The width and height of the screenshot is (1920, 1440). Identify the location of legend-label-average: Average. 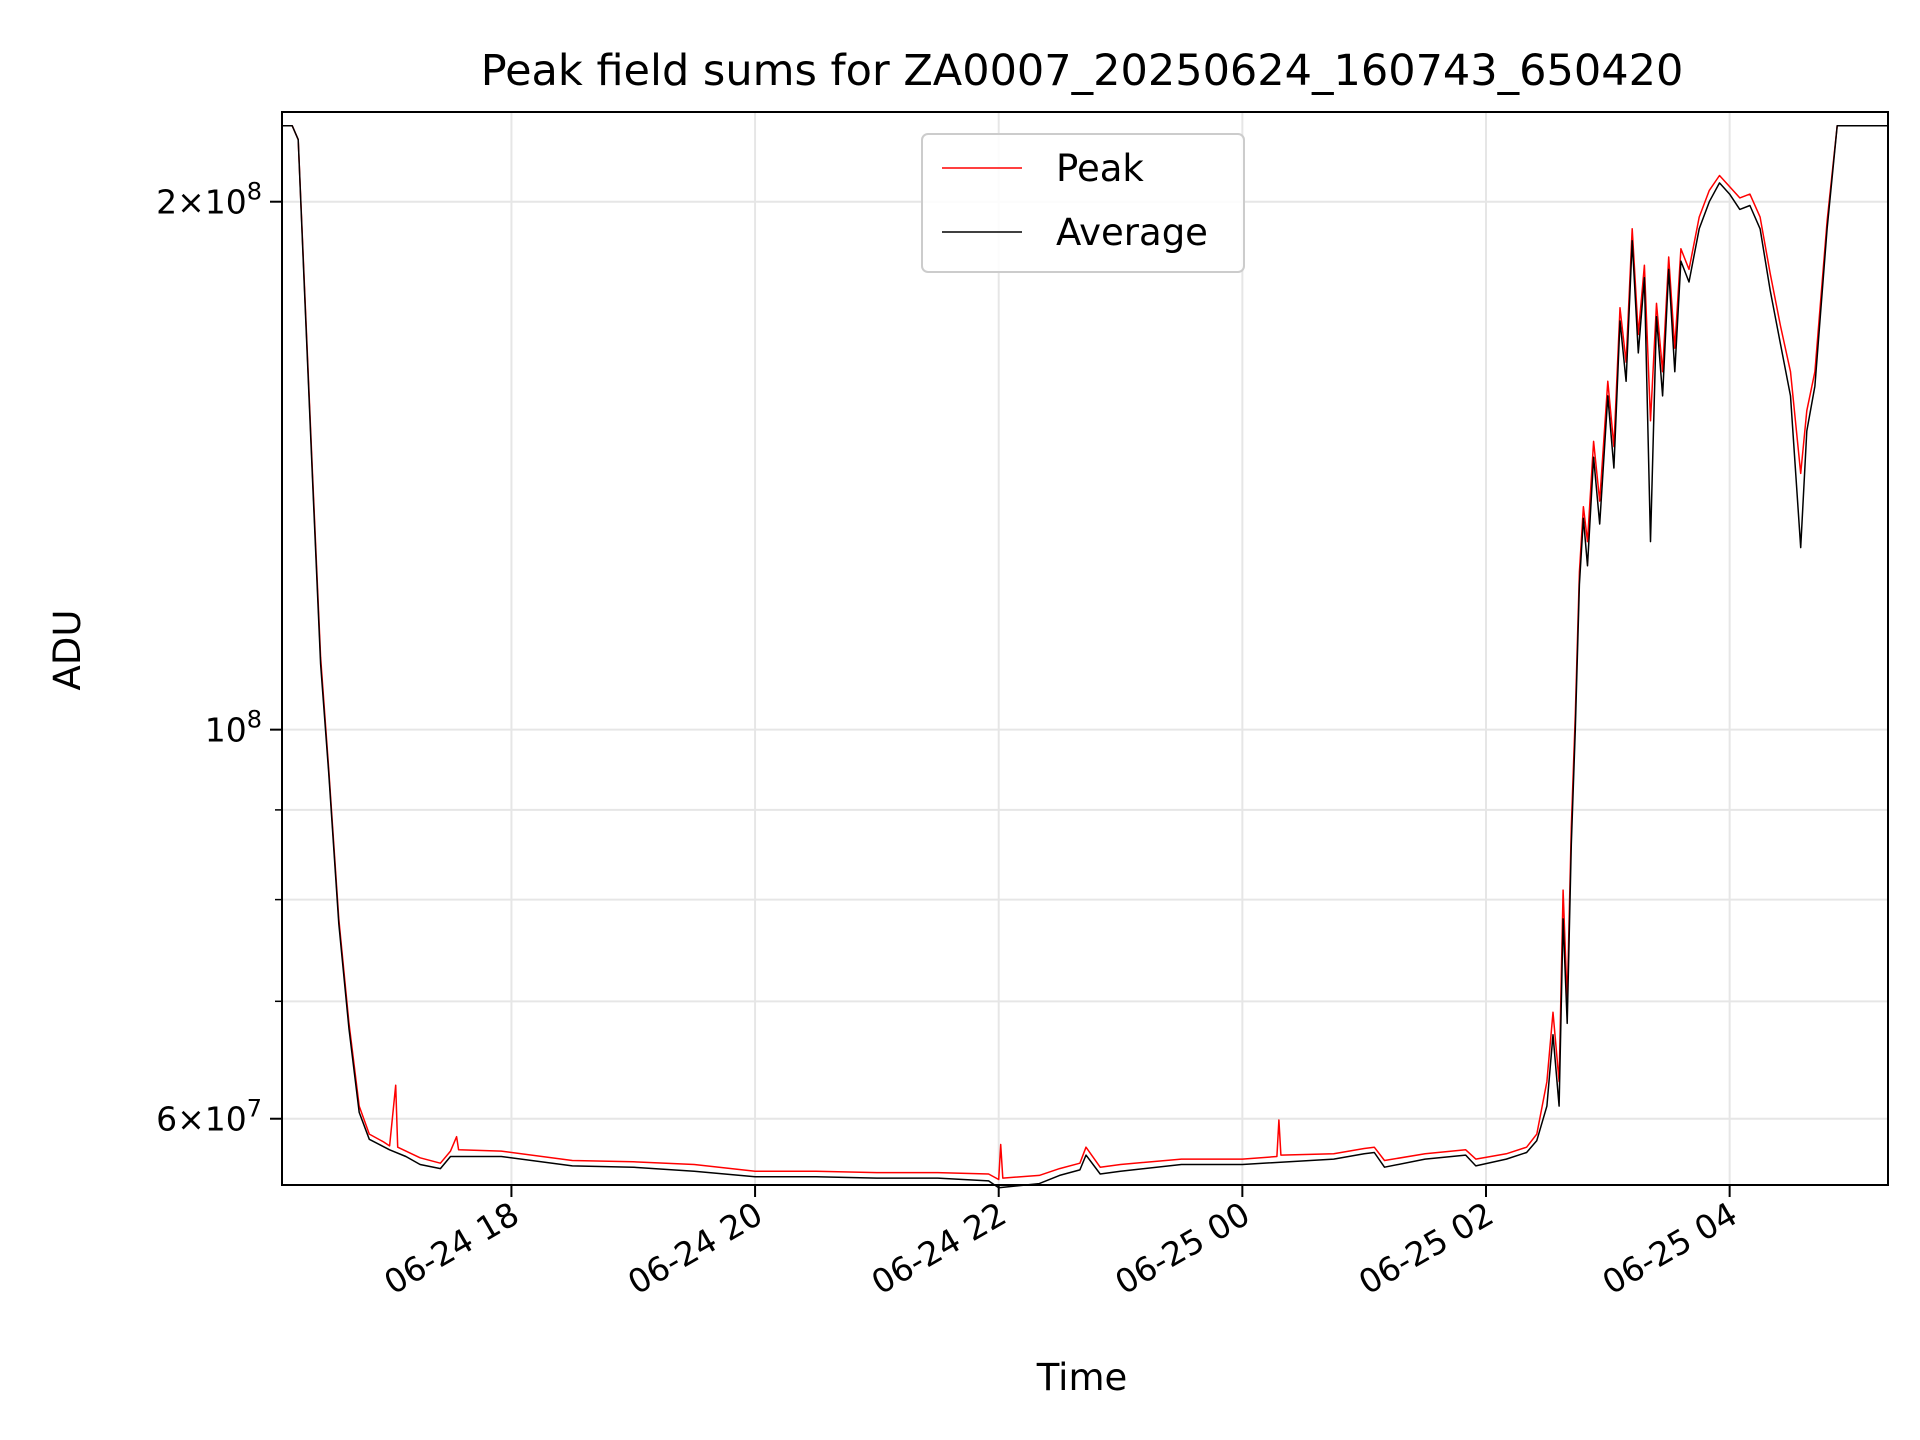
(1132, 232).